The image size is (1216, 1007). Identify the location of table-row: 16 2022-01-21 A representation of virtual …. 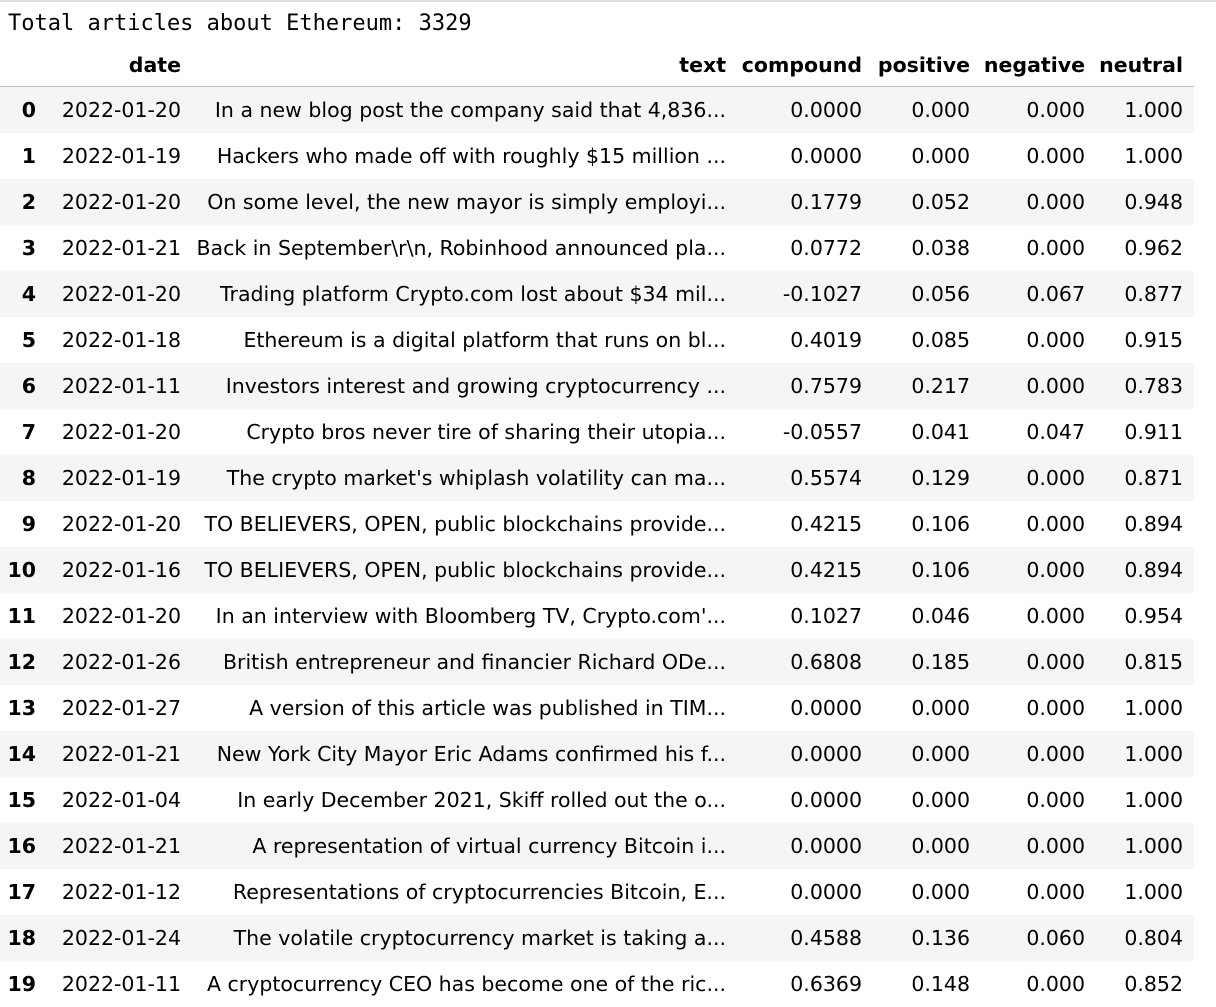
(597, 845).